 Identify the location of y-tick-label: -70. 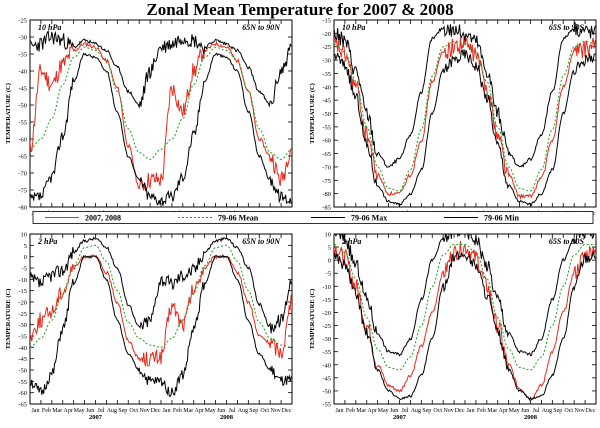
(22, 174).